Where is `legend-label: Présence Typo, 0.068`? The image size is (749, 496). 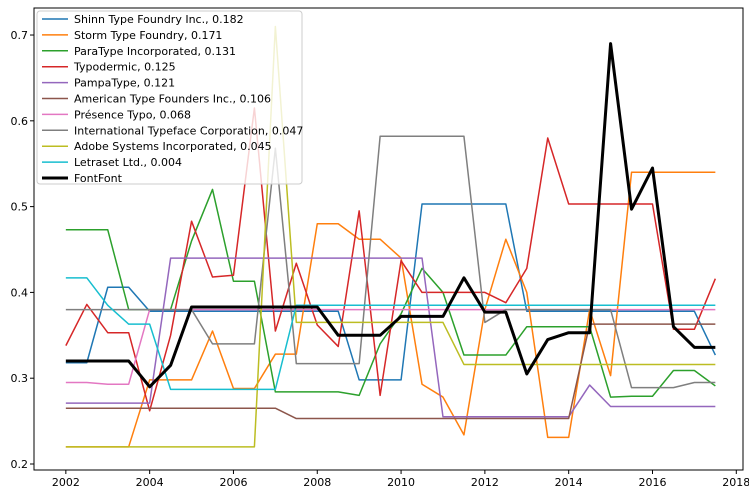
legend-label: Présence Typo, 0.068 is located at coordinates (132, 114).